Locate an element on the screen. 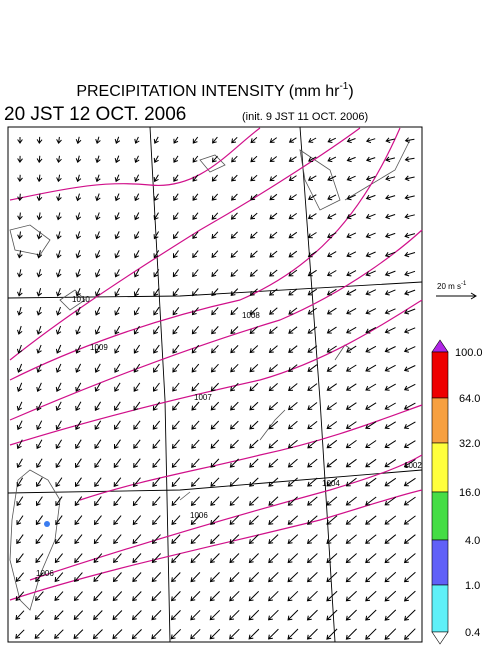 The image size is (500, 650). coast-china is located at coordinates (30, 240).